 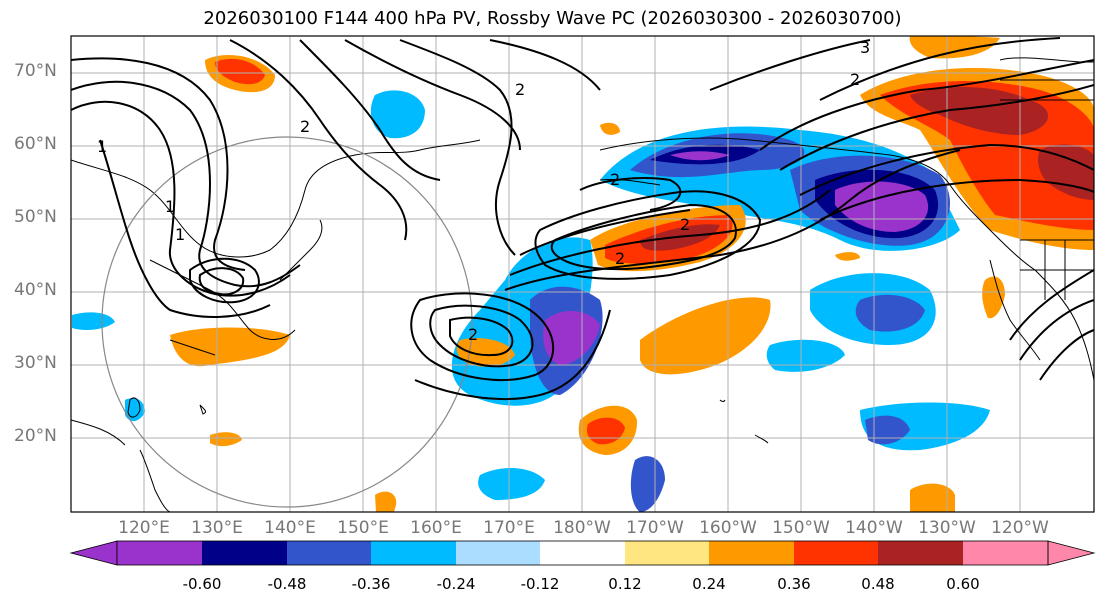 What do you see at coordinates (144, 528) in the screenshot?
I see `lon-label: 120°E` at bounding box center [144, 528].